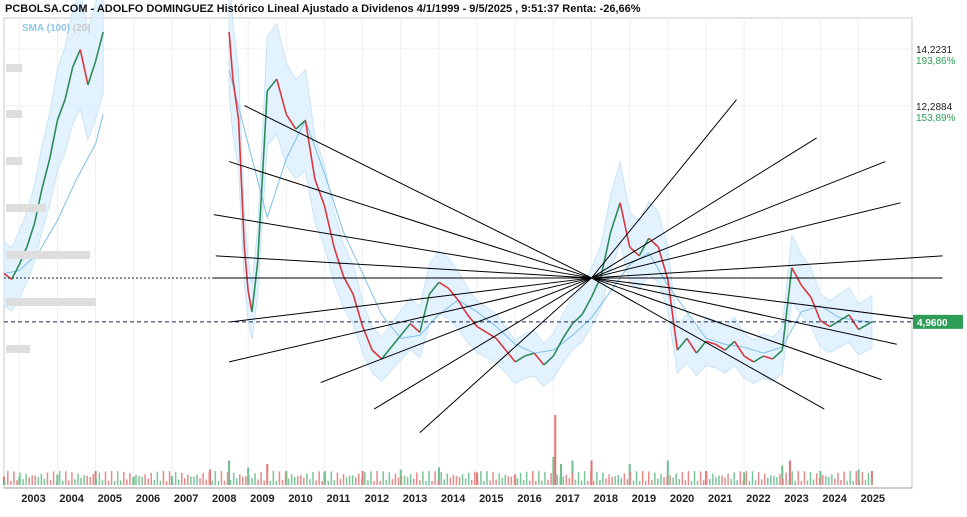 Image resolution: width=967 pixels, height=517 pixels. Describe the element at coordinates (453, 499) in the screenshot. I see `x-tick-label-2014: 2014` at that location.